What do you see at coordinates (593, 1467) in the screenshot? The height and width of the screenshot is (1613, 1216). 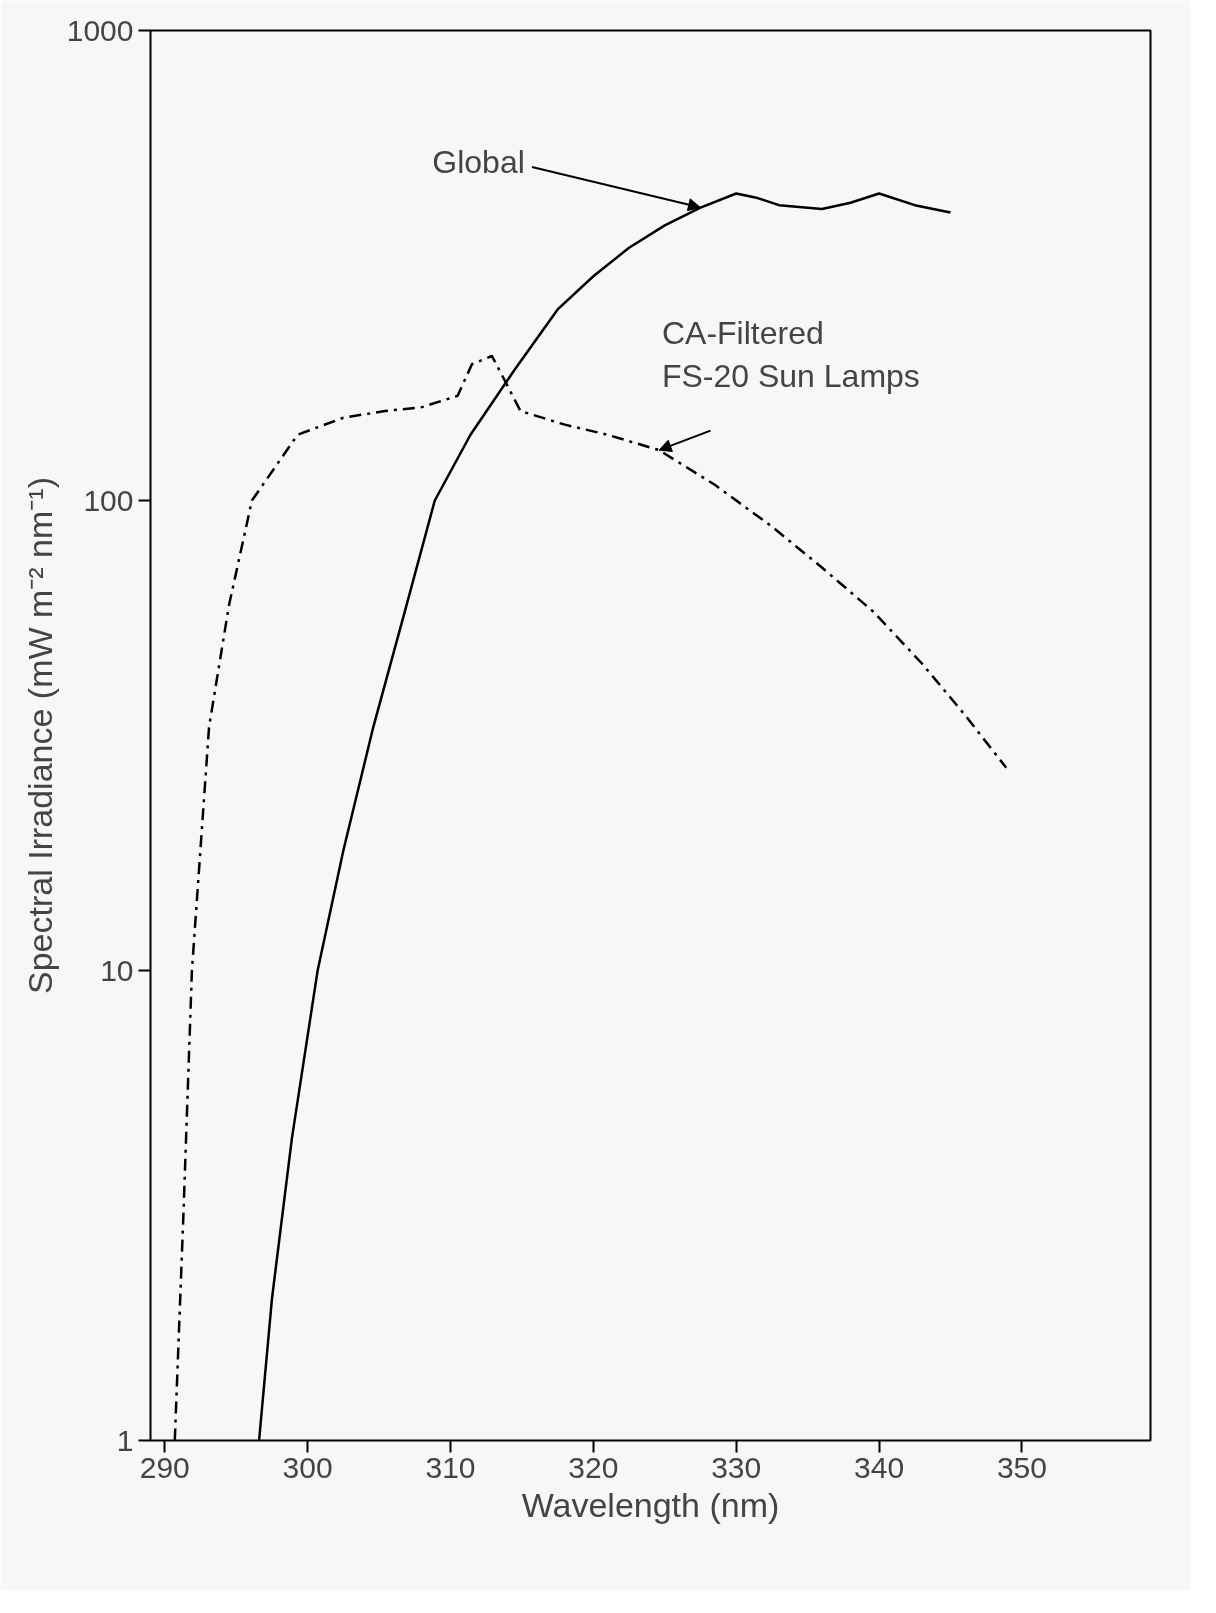 I see `x-tick-label: 320` at bounding box center [593, 1467].